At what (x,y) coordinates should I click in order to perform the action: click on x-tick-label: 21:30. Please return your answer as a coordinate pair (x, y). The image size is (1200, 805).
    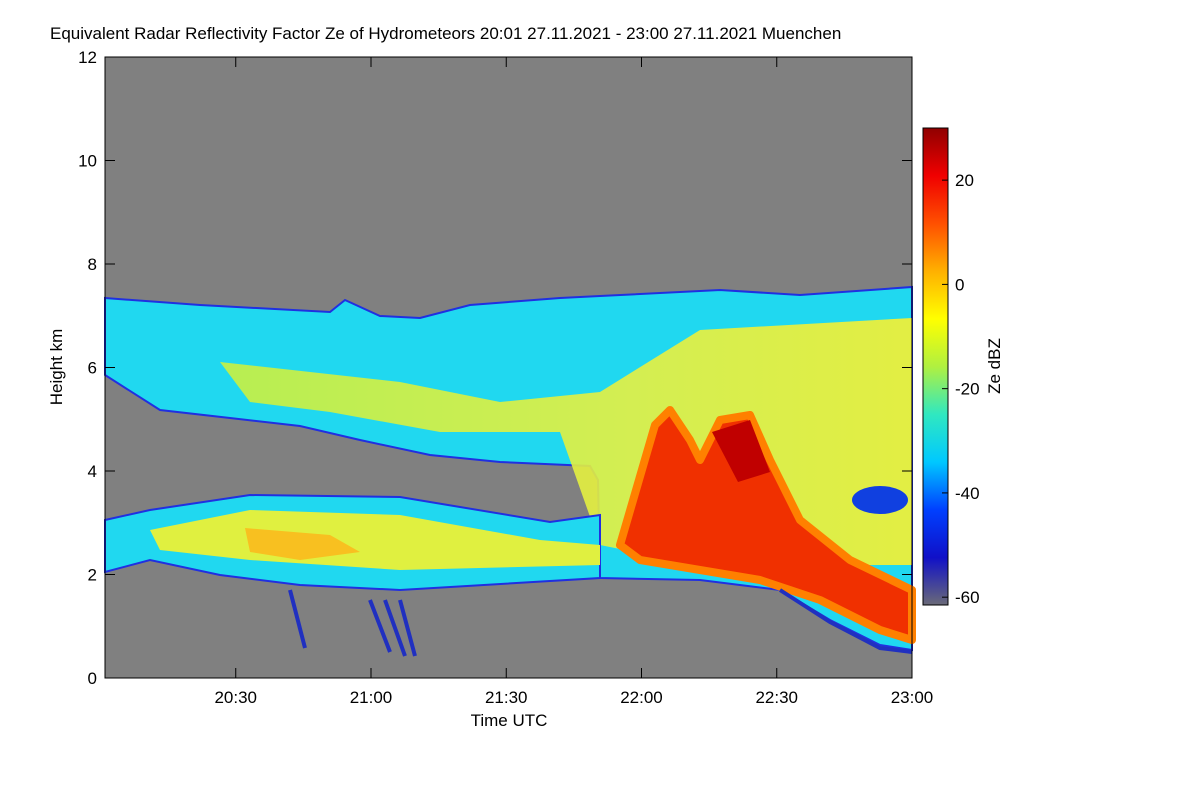
    Looking at the image, I should click on (506, 697).